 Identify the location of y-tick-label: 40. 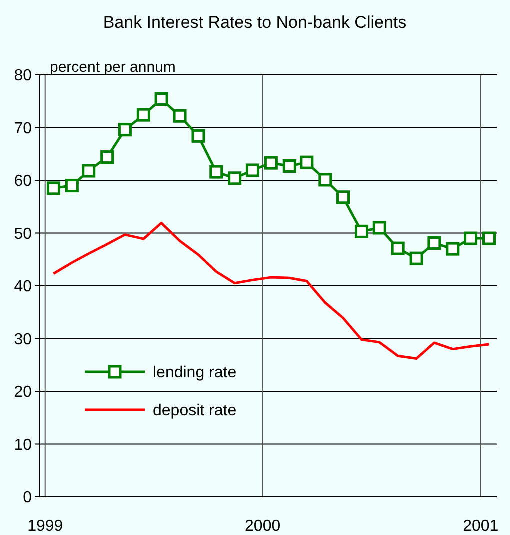
(23, 287).